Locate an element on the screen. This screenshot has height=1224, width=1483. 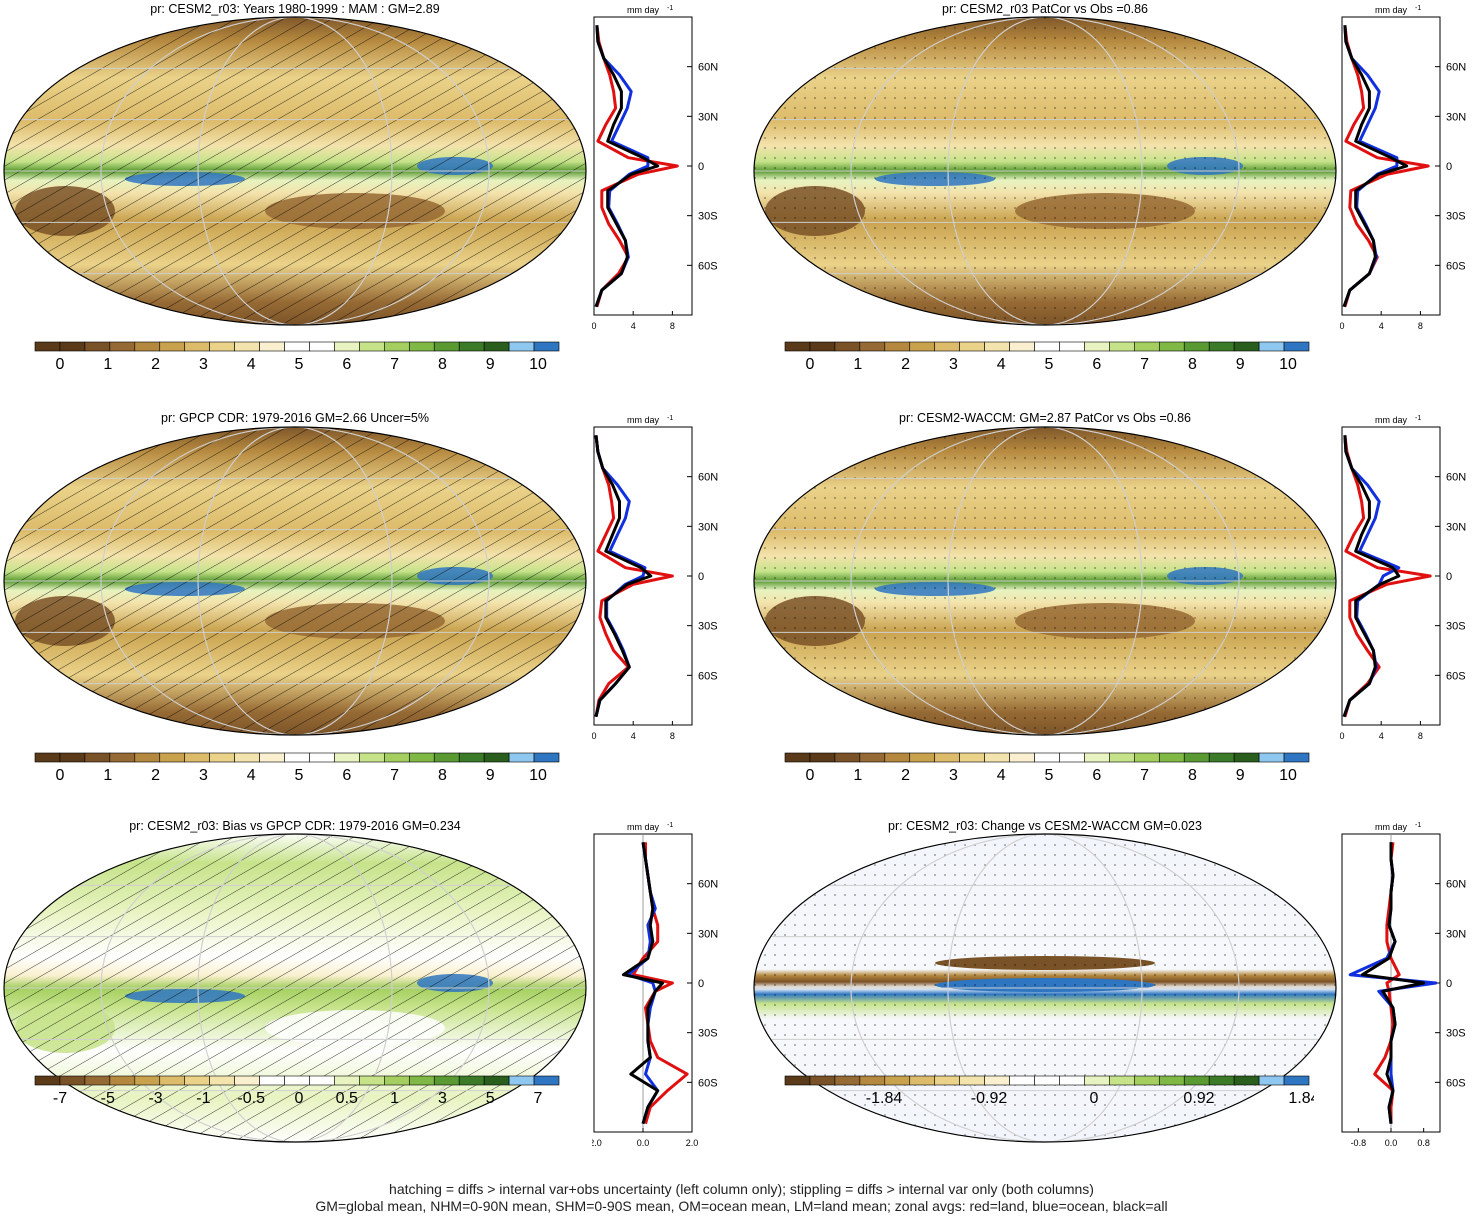
profile-line-land is located at coordinates (1387, 576).